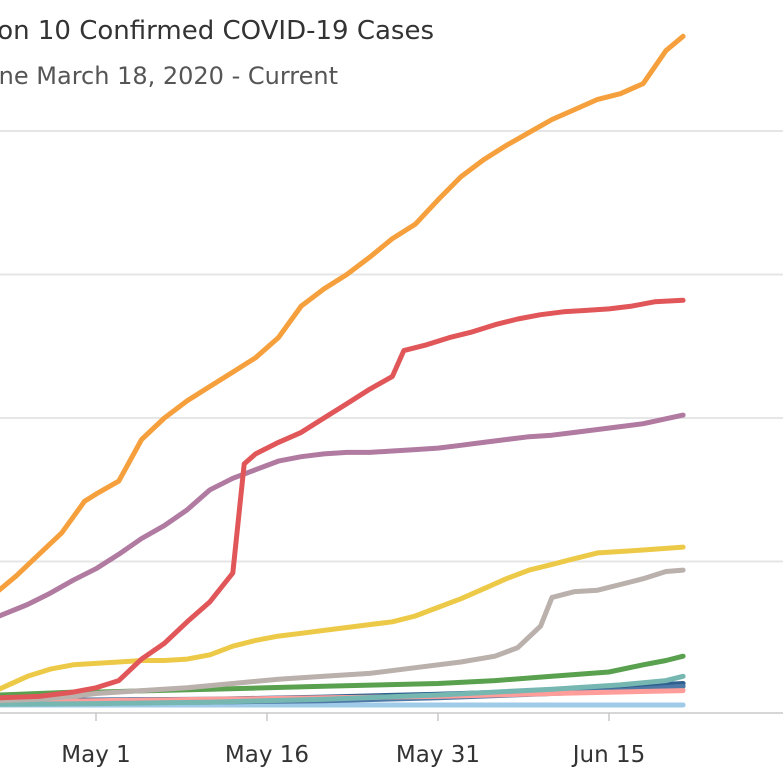 The width and height of the screenshot is (783, 783). I want to click on x-tick-label-3: Jun 15, so click(608, 755).